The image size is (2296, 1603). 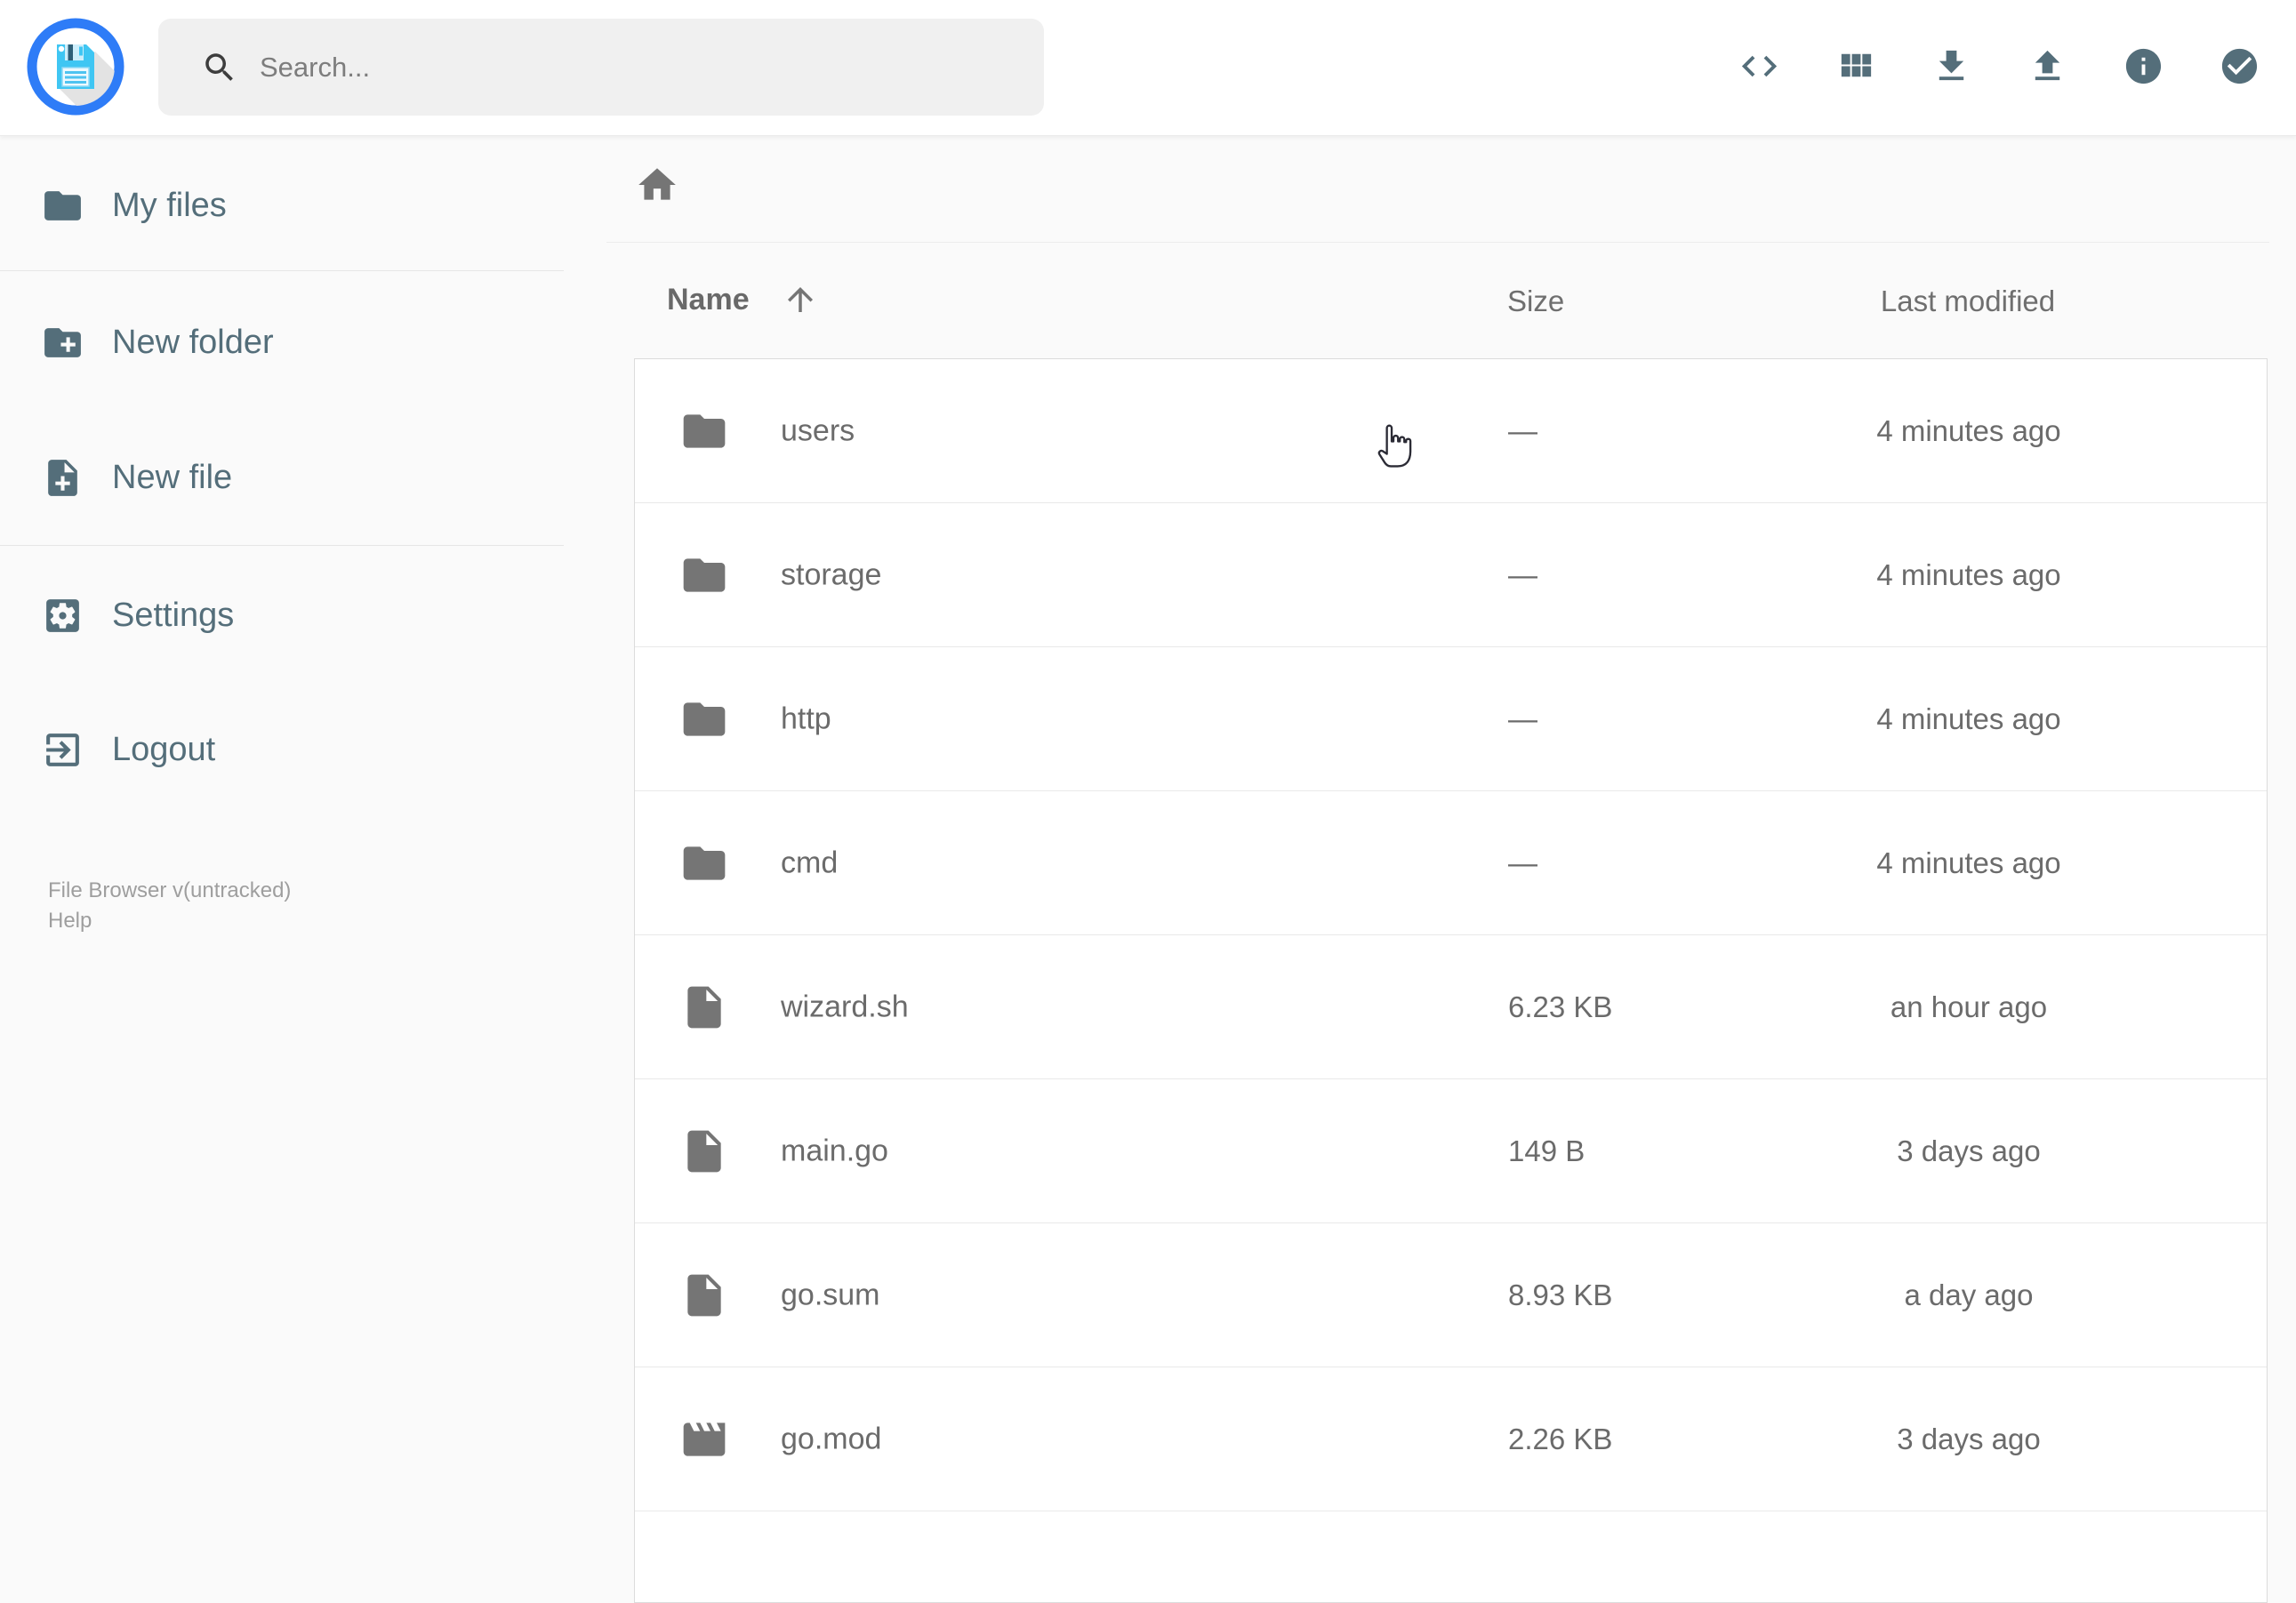 I want to click on home-icon, so click(x=657, y=184).